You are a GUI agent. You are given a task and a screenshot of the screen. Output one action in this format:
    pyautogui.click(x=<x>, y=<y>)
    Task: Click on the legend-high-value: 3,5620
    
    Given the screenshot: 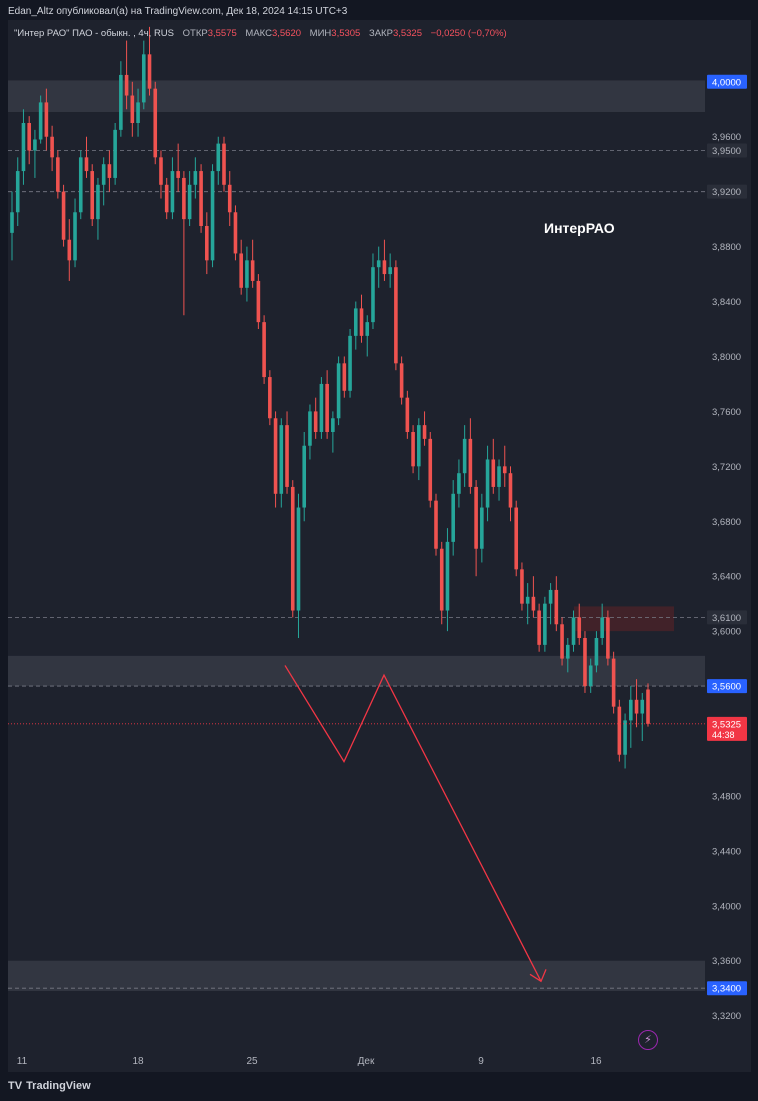 What is the action you would take?
    pyautogui.click(x=286, y=33)
    